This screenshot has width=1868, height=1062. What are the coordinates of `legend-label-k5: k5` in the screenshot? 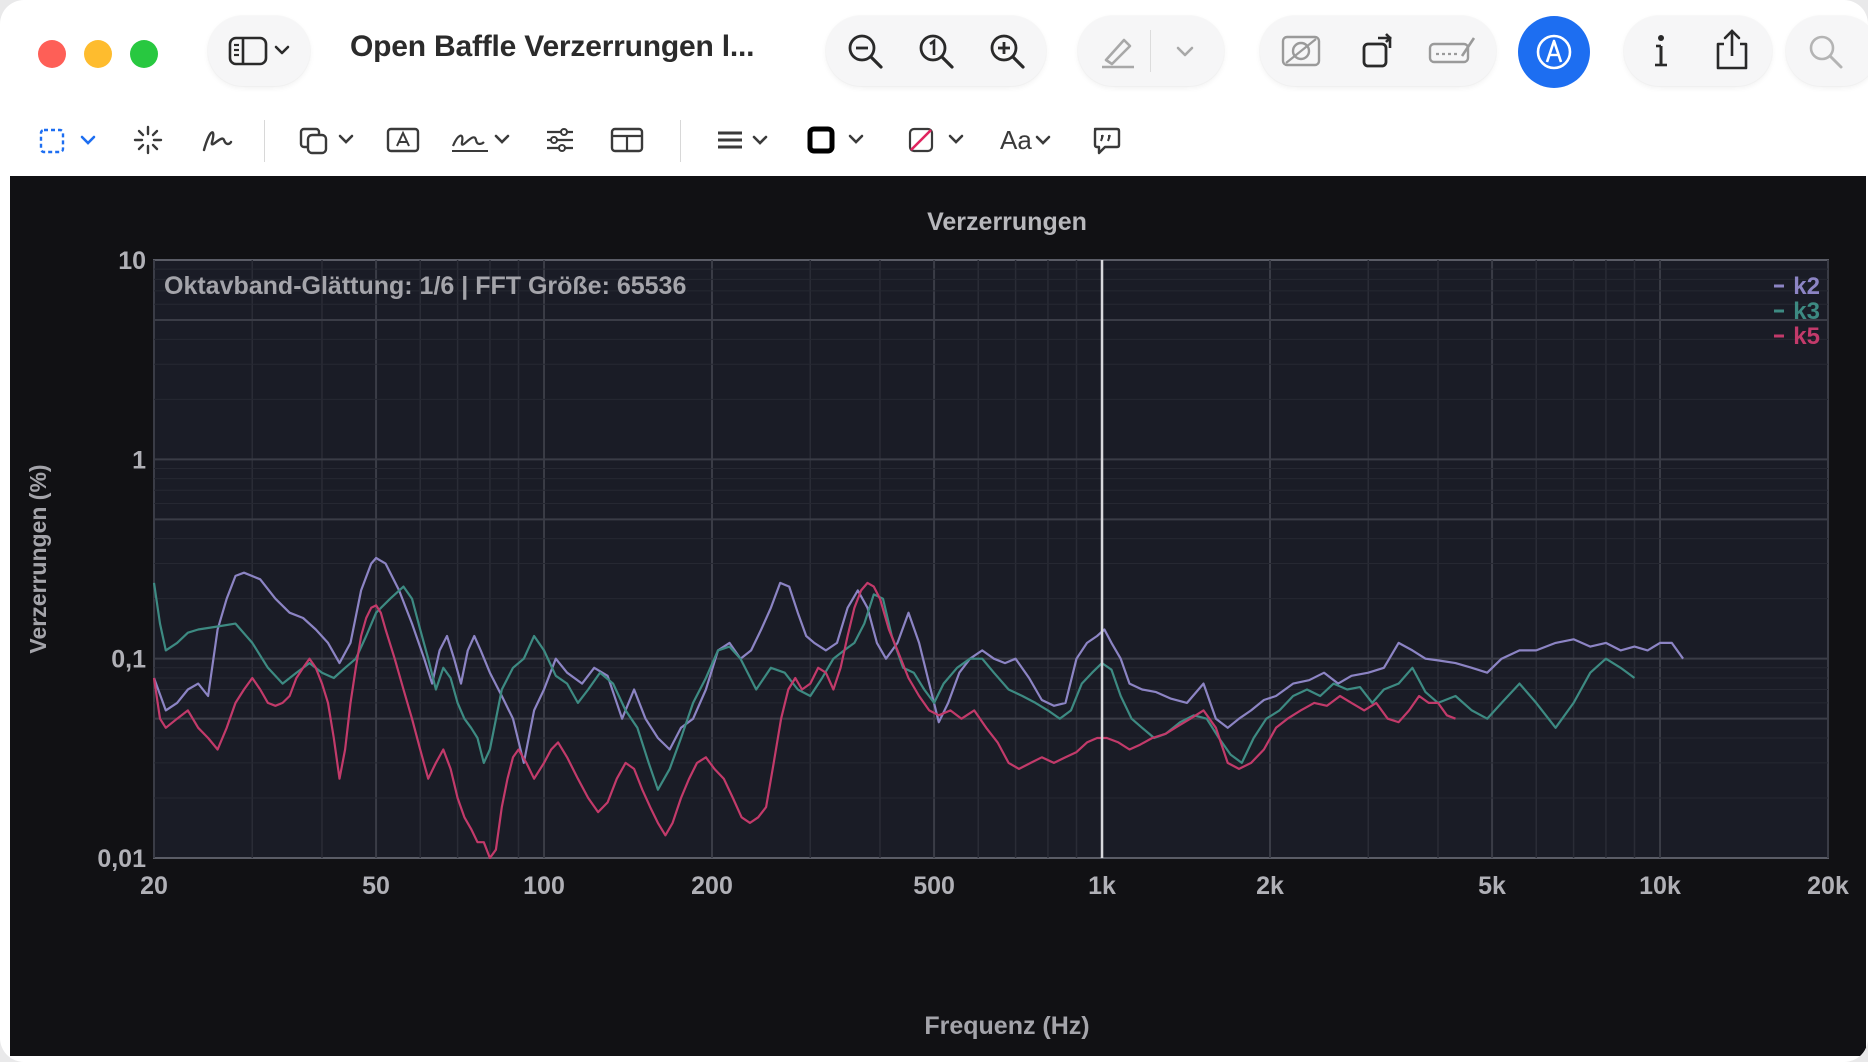 It's located at (1806, 336).